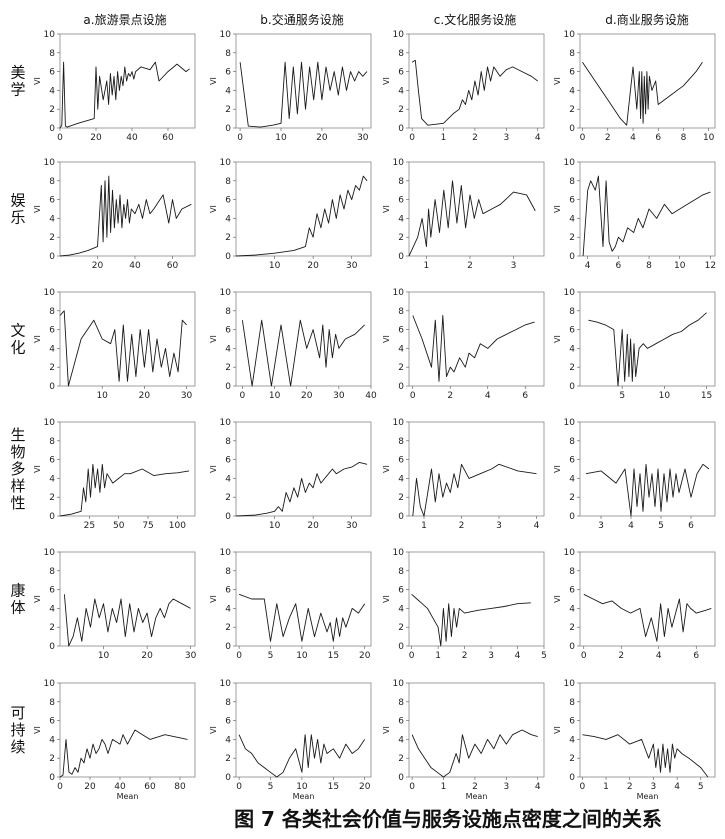 The width and height of the screenshot is (725, 839). I want to click on panel-3-1: 0 2 4 6 8 10 VI 10 20 30, so click(290, 474).